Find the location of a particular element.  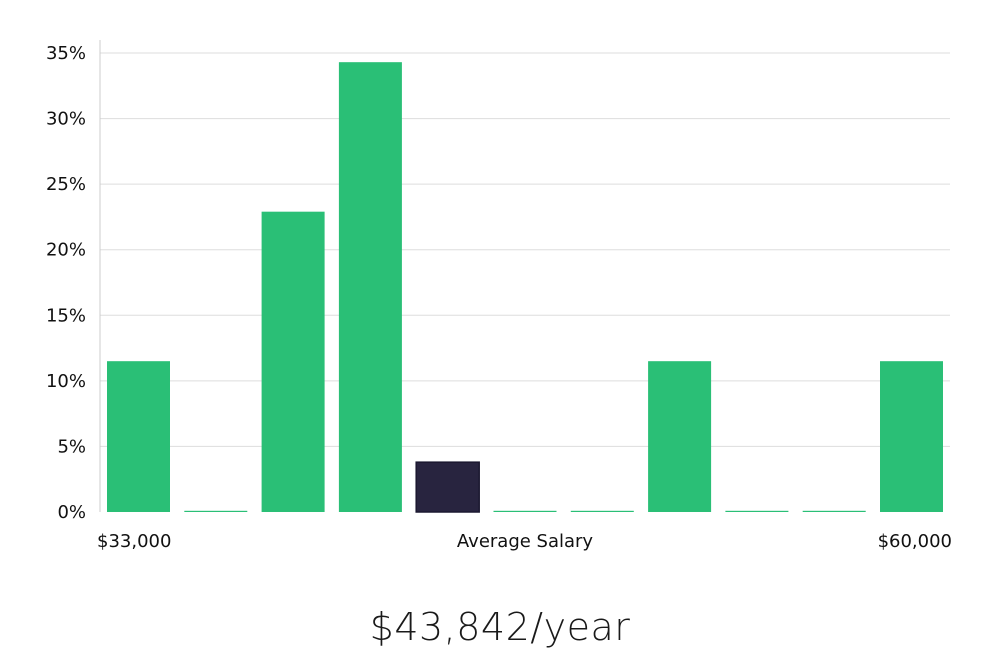

x-axis-min-label: $33,000 is located at coordinates (134, 541).